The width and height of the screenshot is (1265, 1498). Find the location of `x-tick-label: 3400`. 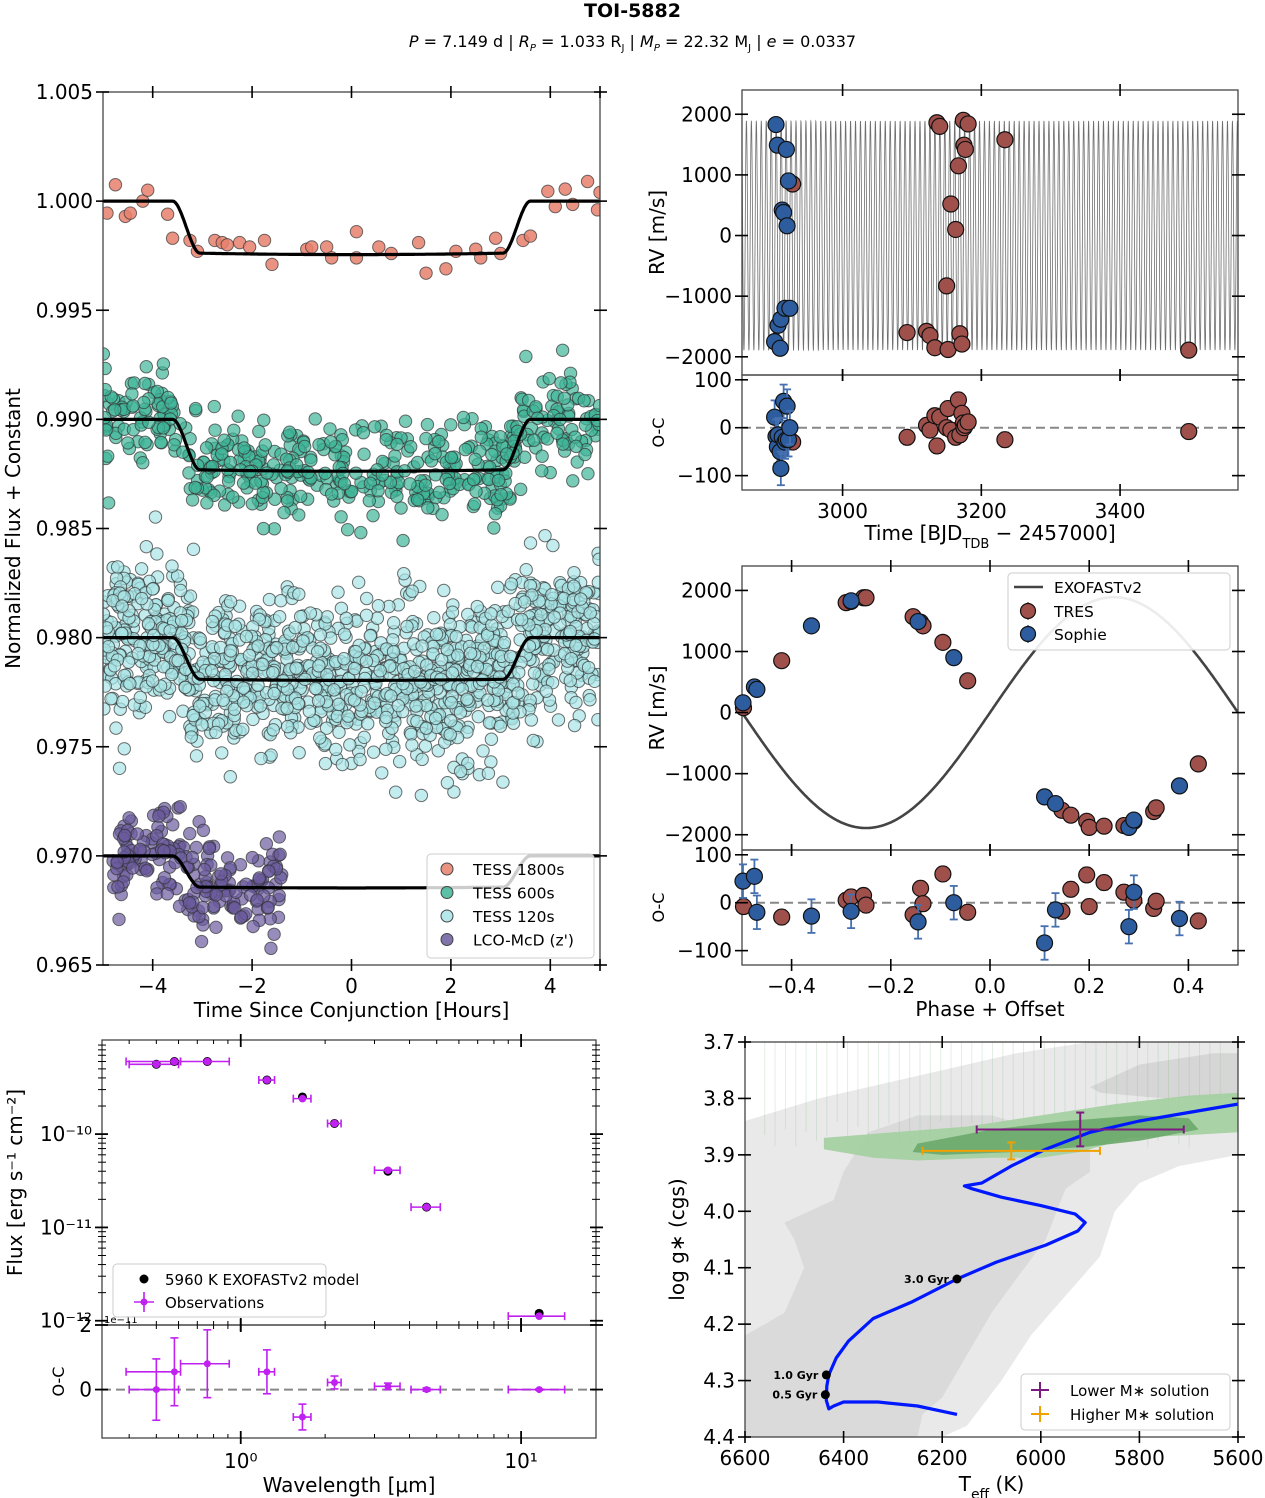

x-tick-label: 3400 is located at coordinates (1120, 511).